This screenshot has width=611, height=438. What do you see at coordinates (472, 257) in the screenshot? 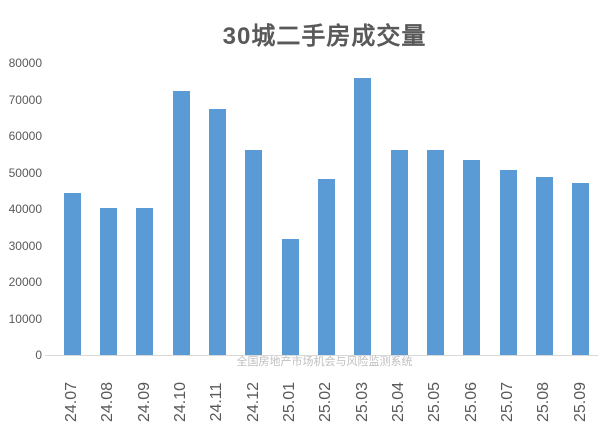
I see `bar-25.06` at bounding box center [472, 257].